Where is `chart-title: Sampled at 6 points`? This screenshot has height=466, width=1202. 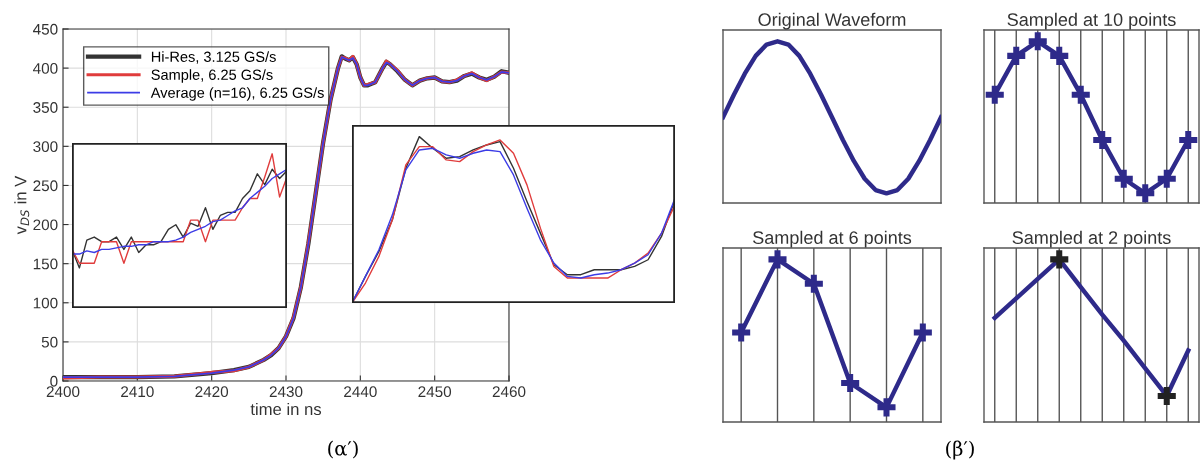
chart-title: Sampled at 6 points is located at coordinates (832, 239).